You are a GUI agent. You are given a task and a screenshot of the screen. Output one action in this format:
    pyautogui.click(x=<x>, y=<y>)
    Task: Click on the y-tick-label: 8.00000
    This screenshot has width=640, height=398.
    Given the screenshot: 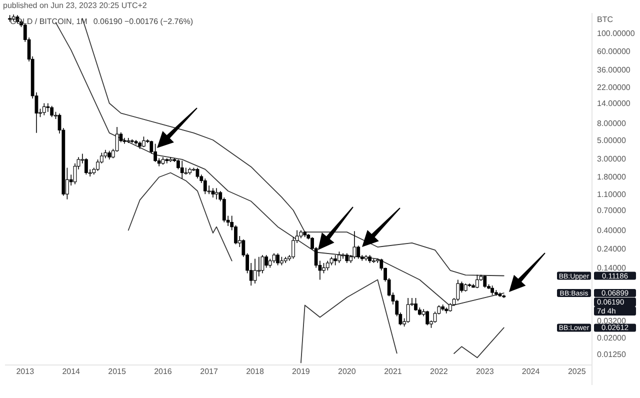 What is the action you would take?
    pyautogui.click(x=611, y=123)
    